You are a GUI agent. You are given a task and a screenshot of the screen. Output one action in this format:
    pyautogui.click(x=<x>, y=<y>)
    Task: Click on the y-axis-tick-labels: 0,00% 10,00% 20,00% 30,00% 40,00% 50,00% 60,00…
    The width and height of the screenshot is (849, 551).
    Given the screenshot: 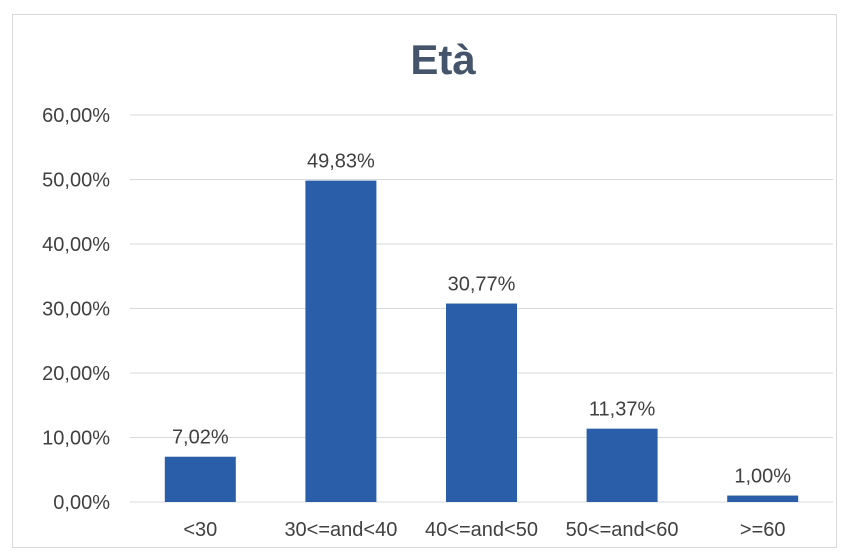 What is the action you would take?
    pyautogui.click(x=76, y=309)
    